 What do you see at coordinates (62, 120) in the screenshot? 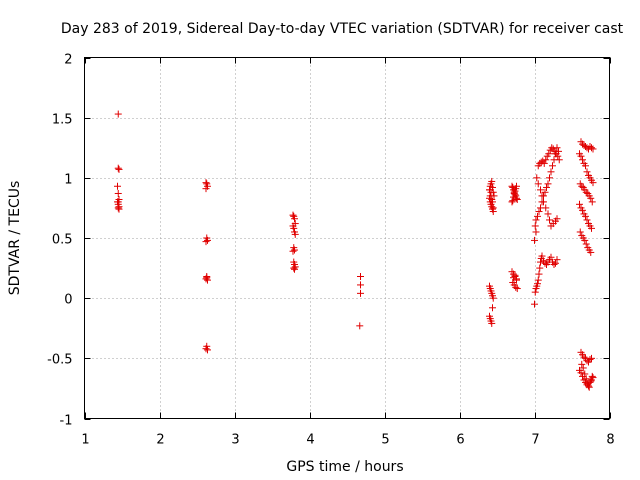
I see `y-tick-label: 1.5` at bounding box center [62, 120].